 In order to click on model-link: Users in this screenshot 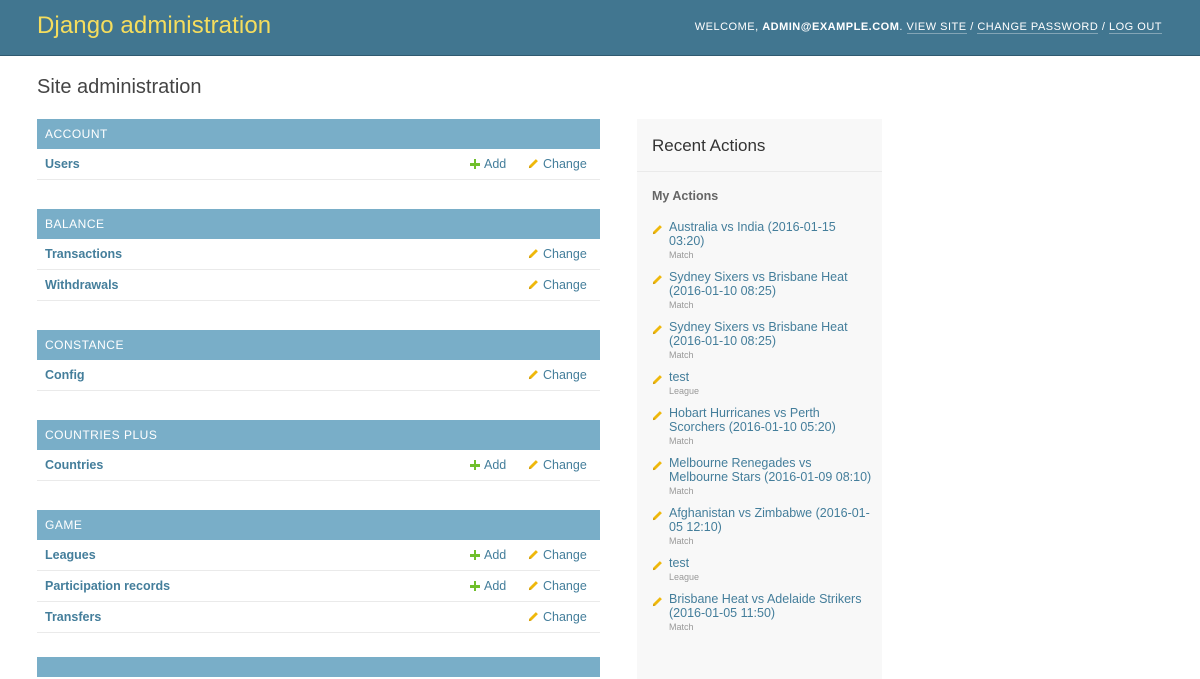, I will do `click(62, 164)`.